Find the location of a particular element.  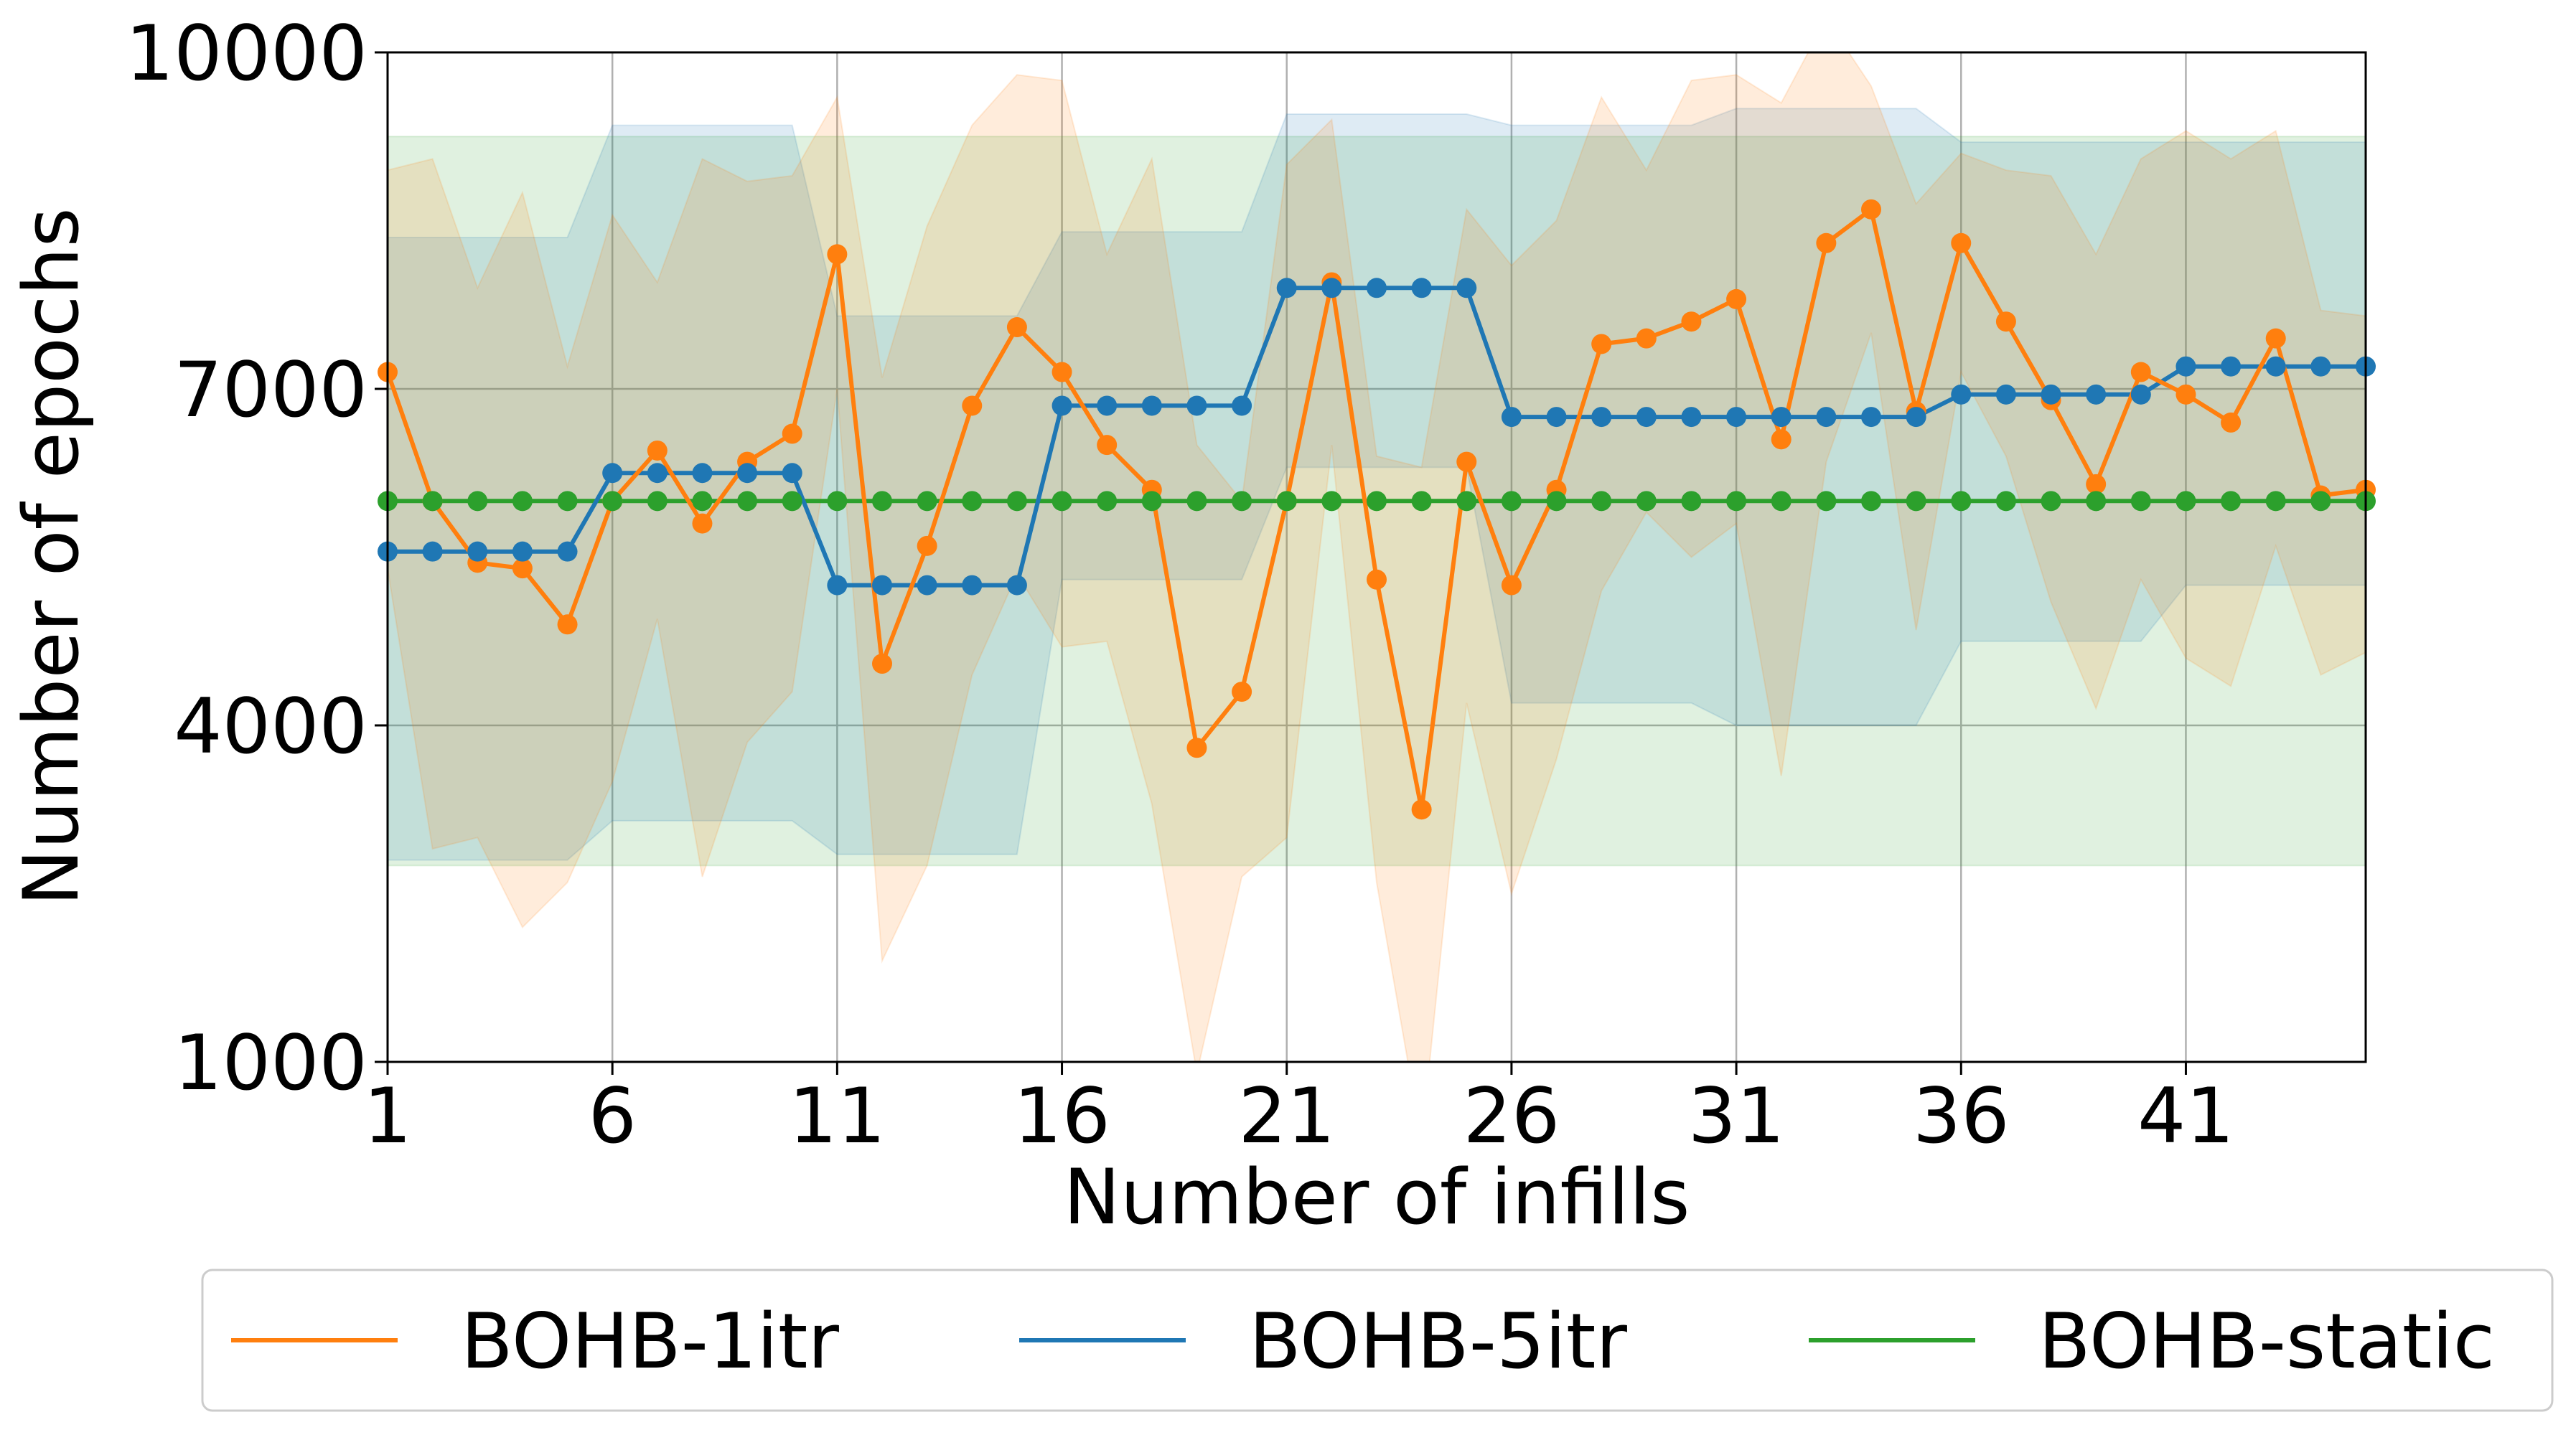

x-tick-label: 41 is located at coordinates (2185, 1116).